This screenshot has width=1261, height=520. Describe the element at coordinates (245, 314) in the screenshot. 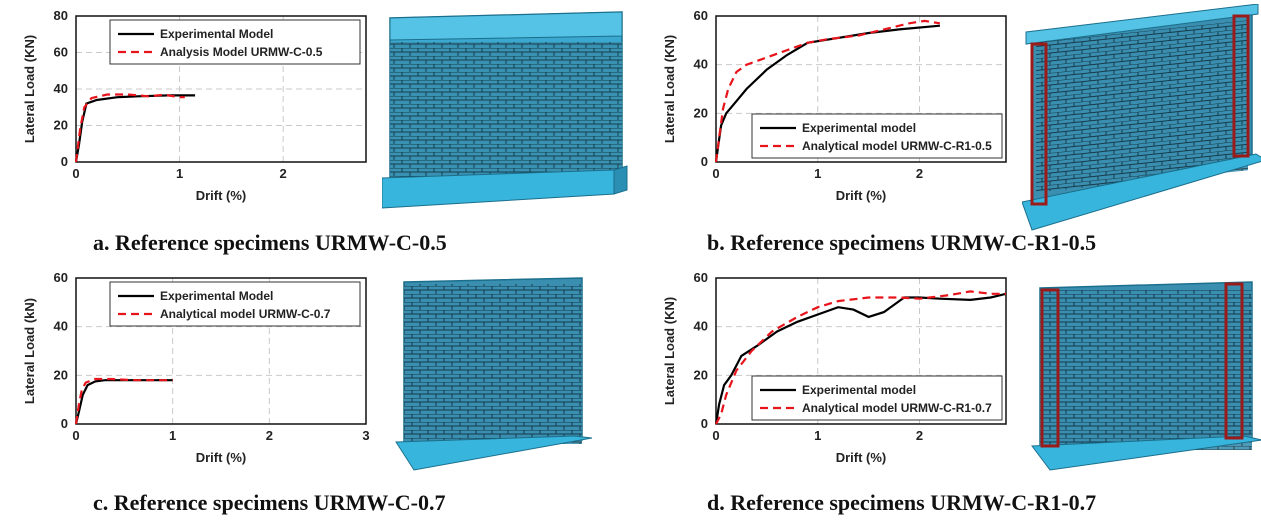

I see `legend-entry: Analytical model URMW-C-0.7` at that location.